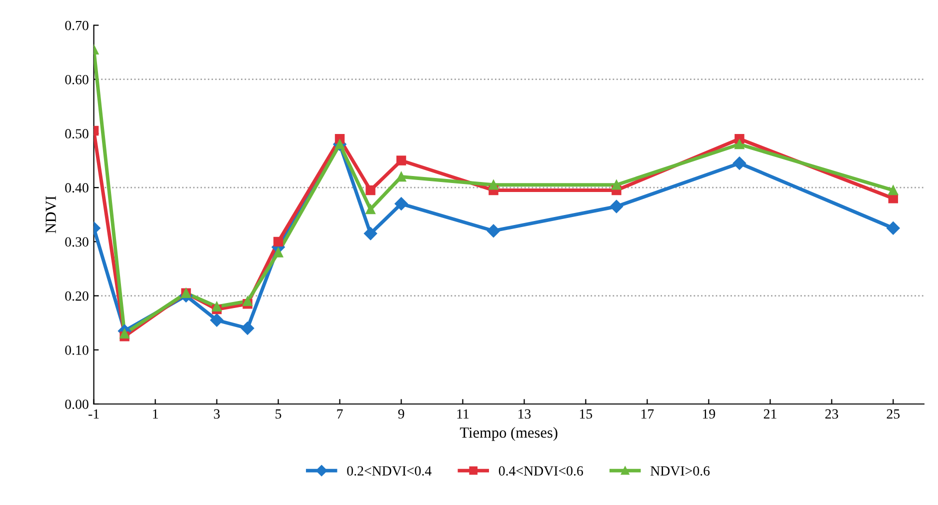  Describe the element at coordinates (279, 414) in the screenshot. I see `x-tick-label: 5` at that location.